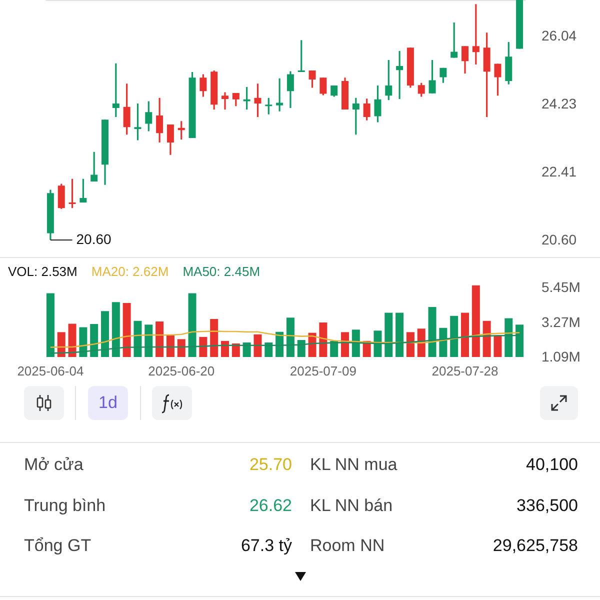 The width and height of the screenshot is (600, 600). Describe the element at coordinates (43, 271) in the screenshot. I see `text: VOL: 2.53M` at that location.